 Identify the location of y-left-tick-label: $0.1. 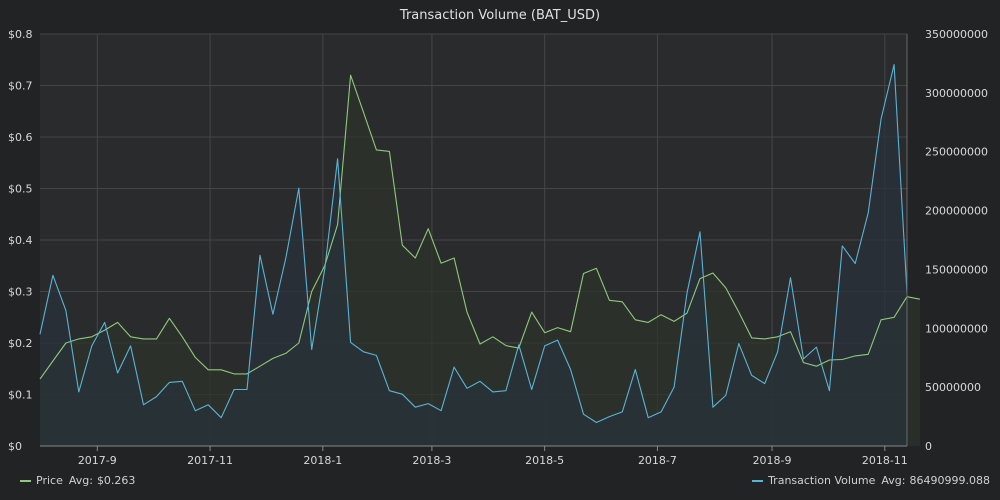
(20, 395).